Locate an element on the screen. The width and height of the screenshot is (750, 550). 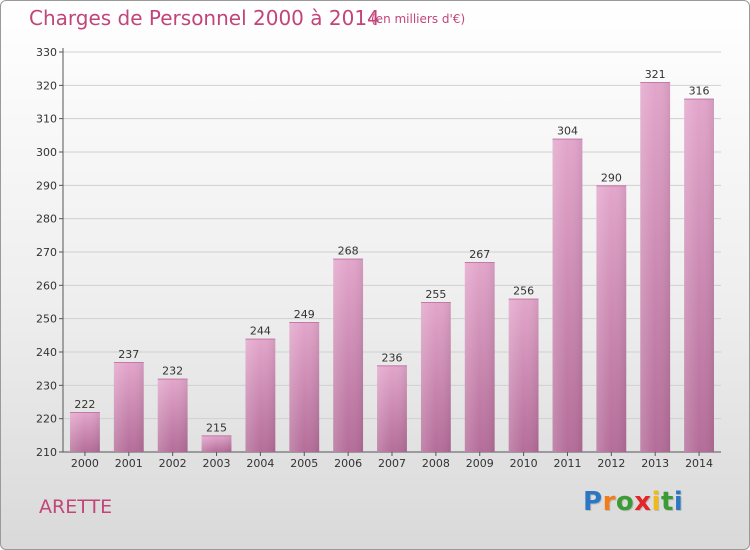
value-label: 267 is located at coordinates (479, 254).